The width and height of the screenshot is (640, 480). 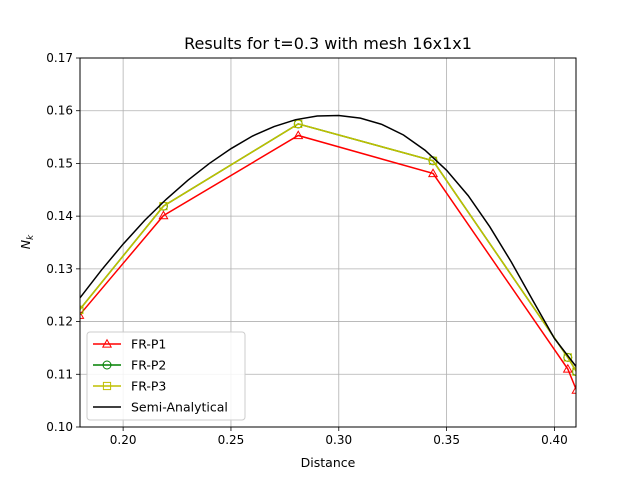 What do you see at coordinates (148, 365) in the screenshot?
I see `legend-label: FR-P2` at bounding box center [148, 365].